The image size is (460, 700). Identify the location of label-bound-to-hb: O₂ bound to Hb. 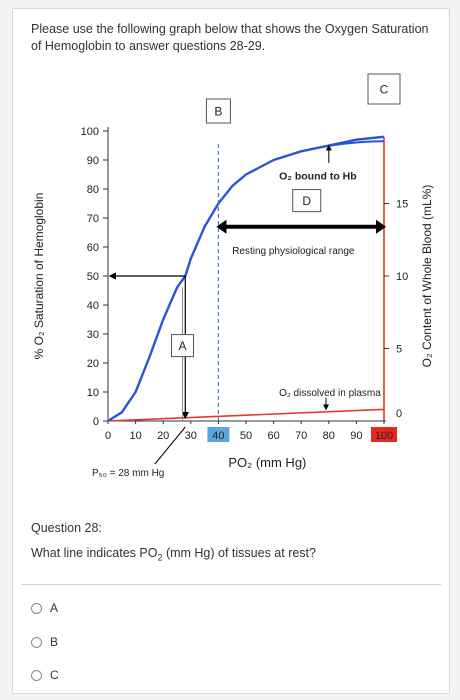
(318, 177).